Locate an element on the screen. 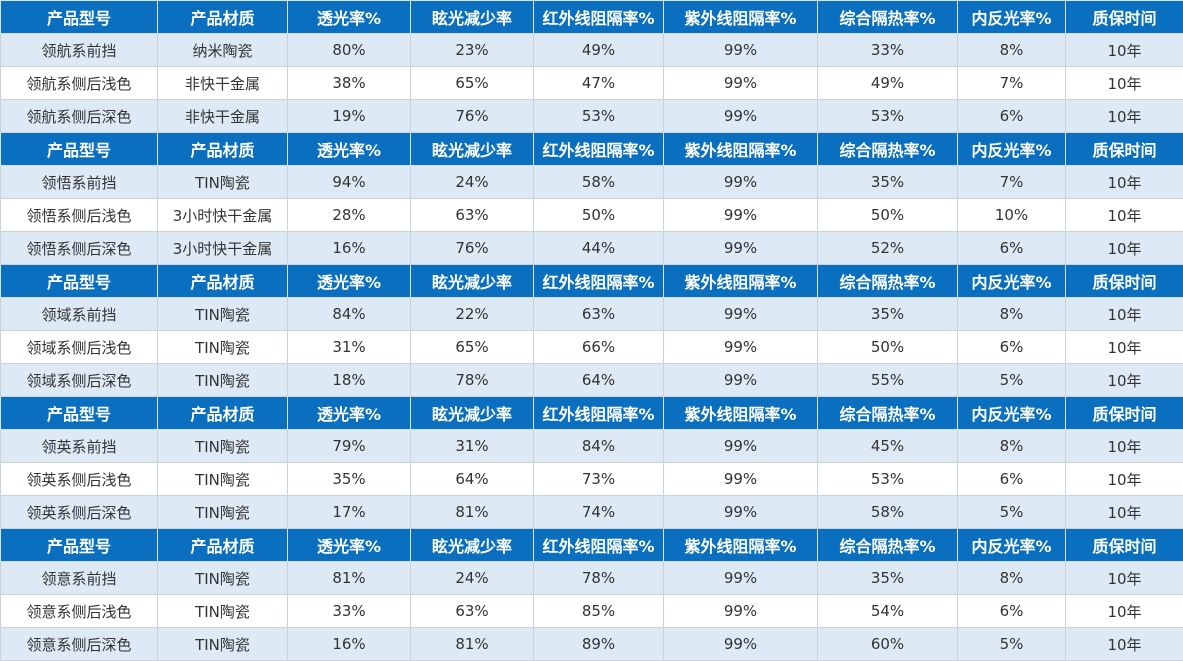 The height and width of the screenshot is (661, 1183). cell-glare-reduction: 81% is located at coordinates (472, 644).